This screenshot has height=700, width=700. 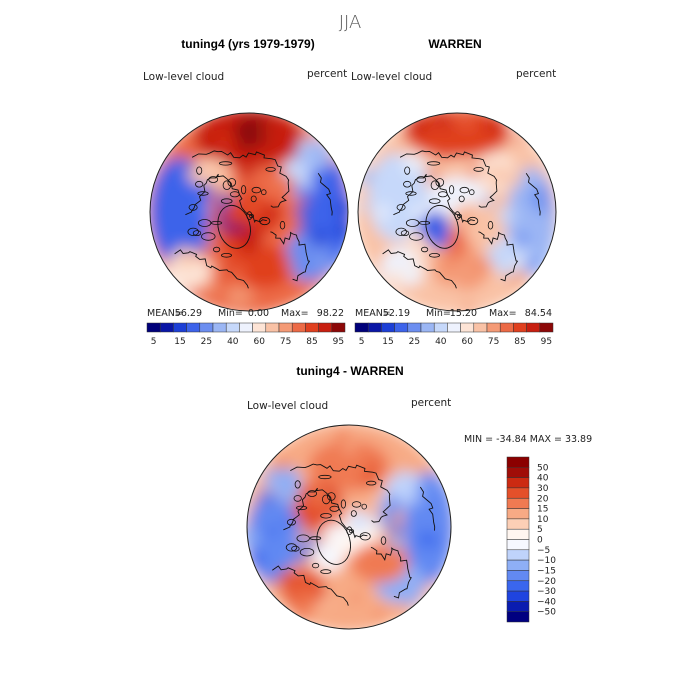 What do you see at coordinates (454, 44) in the screenshot?
I see `panel-obs-title: WARREN` at bounding box center [454, 44].